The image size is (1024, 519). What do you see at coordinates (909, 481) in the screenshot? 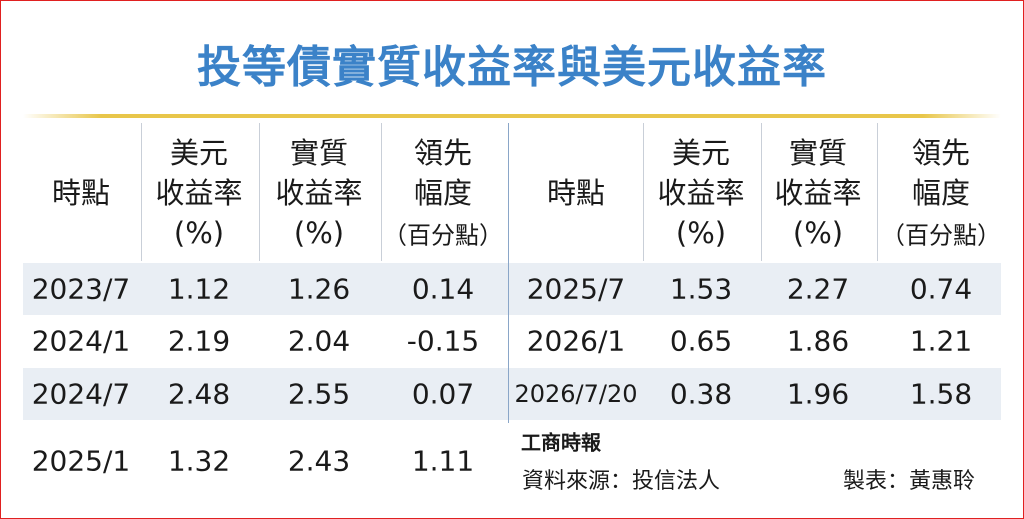
I see `author-note: 製表：黃惠聆` at bounding box center [909, 481].